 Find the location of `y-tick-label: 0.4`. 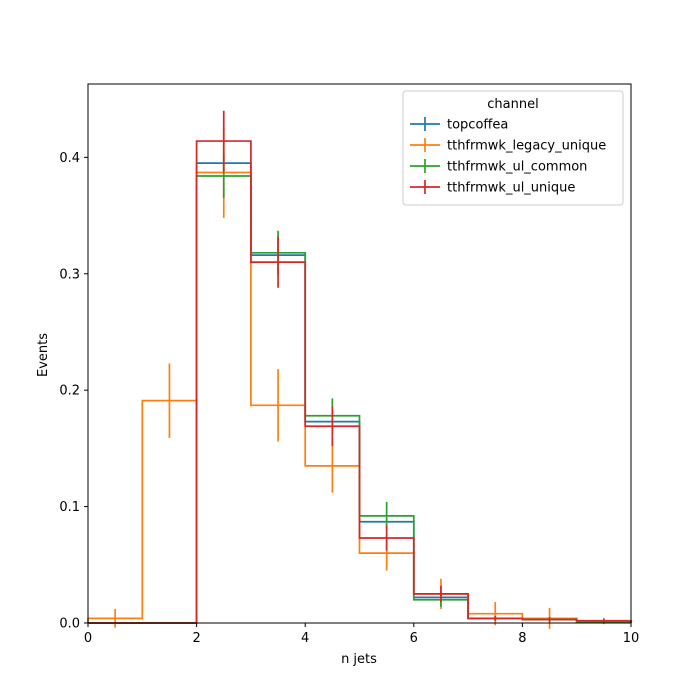

y-tick-label: 0.4 is located at coordinates (69, 158).